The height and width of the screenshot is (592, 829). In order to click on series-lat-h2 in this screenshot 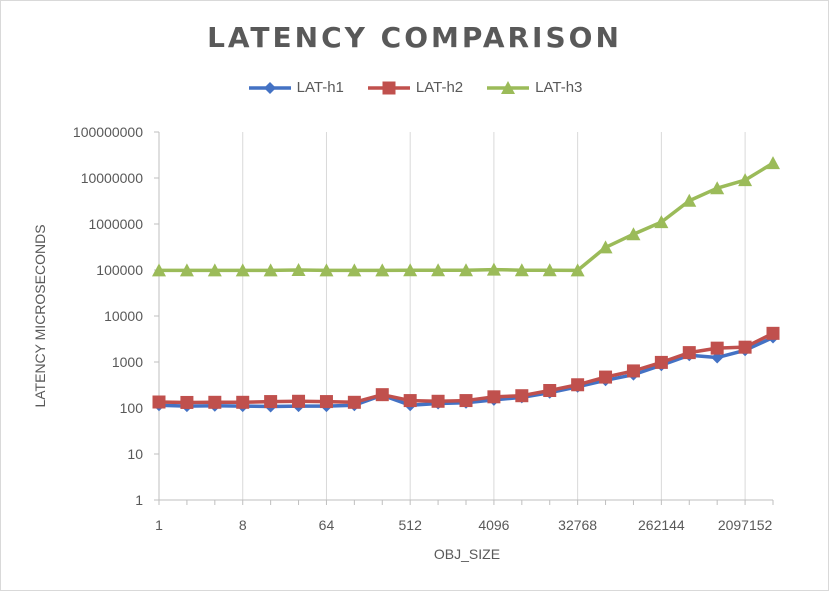, I will do `click(466, 367)`.